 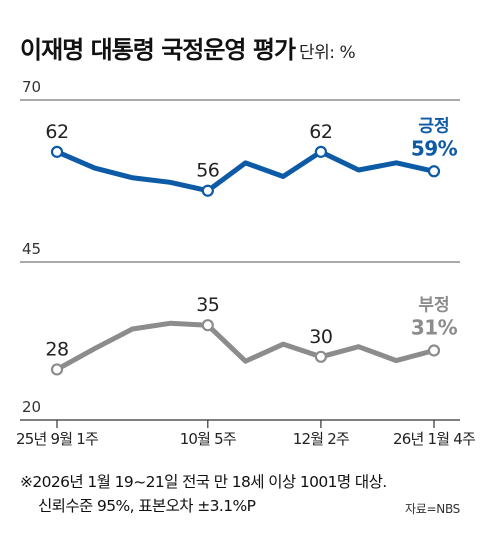 What do you see at coordinates (245, 346) in the screenshot?
I see `series-line-negative` at bounding box center [245, 346].